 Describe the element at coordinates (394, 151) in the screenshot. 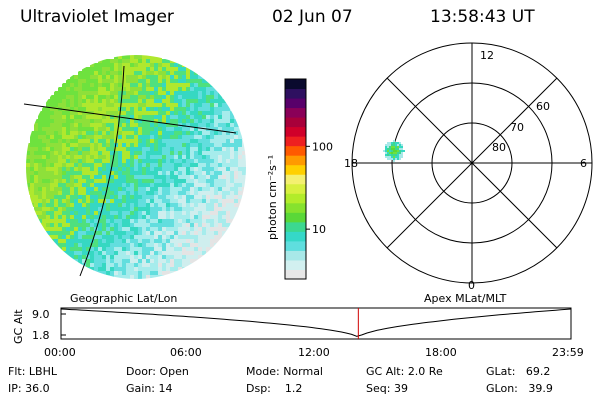

I see `auroral-patch` at that location.